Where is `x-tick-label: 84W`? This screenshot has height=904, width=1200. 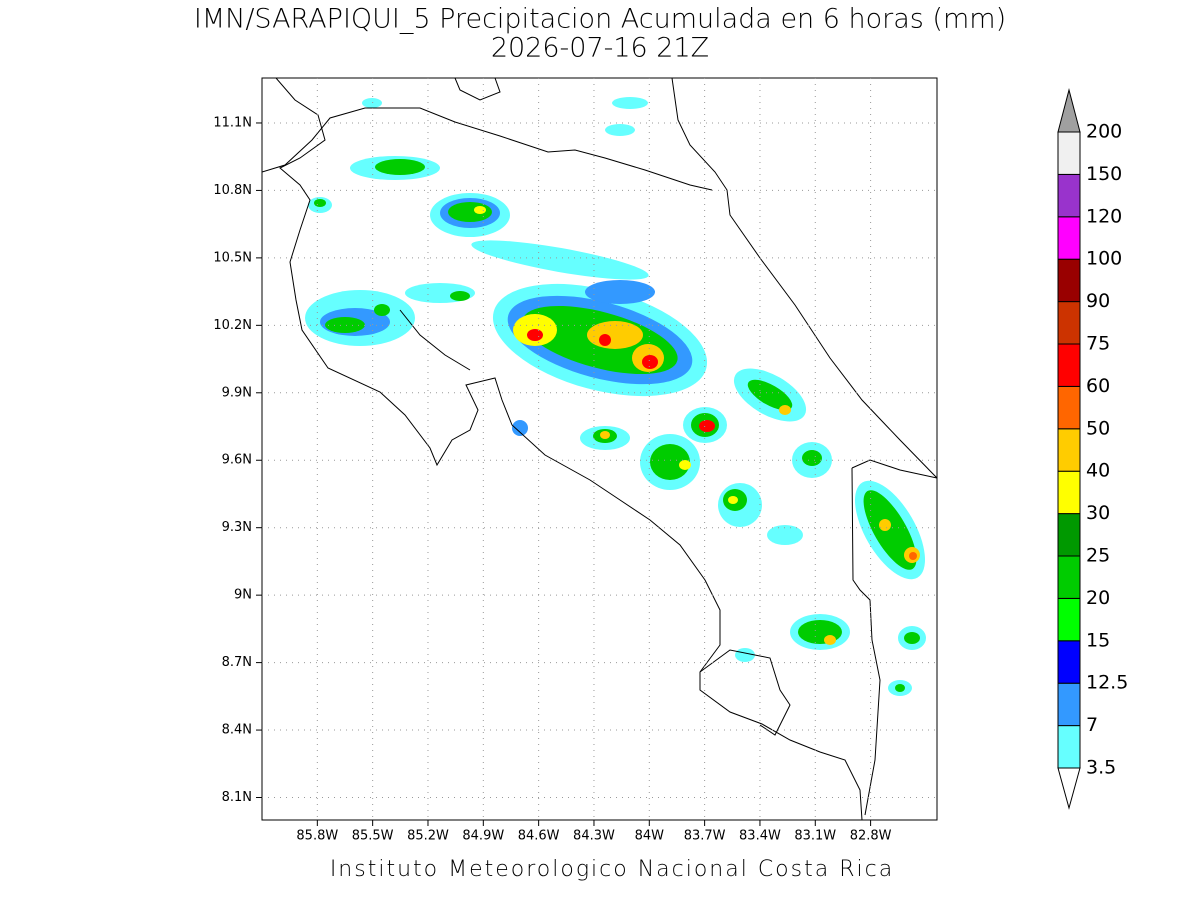 x-tick-label: 84W is located at coordinates (650, 836).